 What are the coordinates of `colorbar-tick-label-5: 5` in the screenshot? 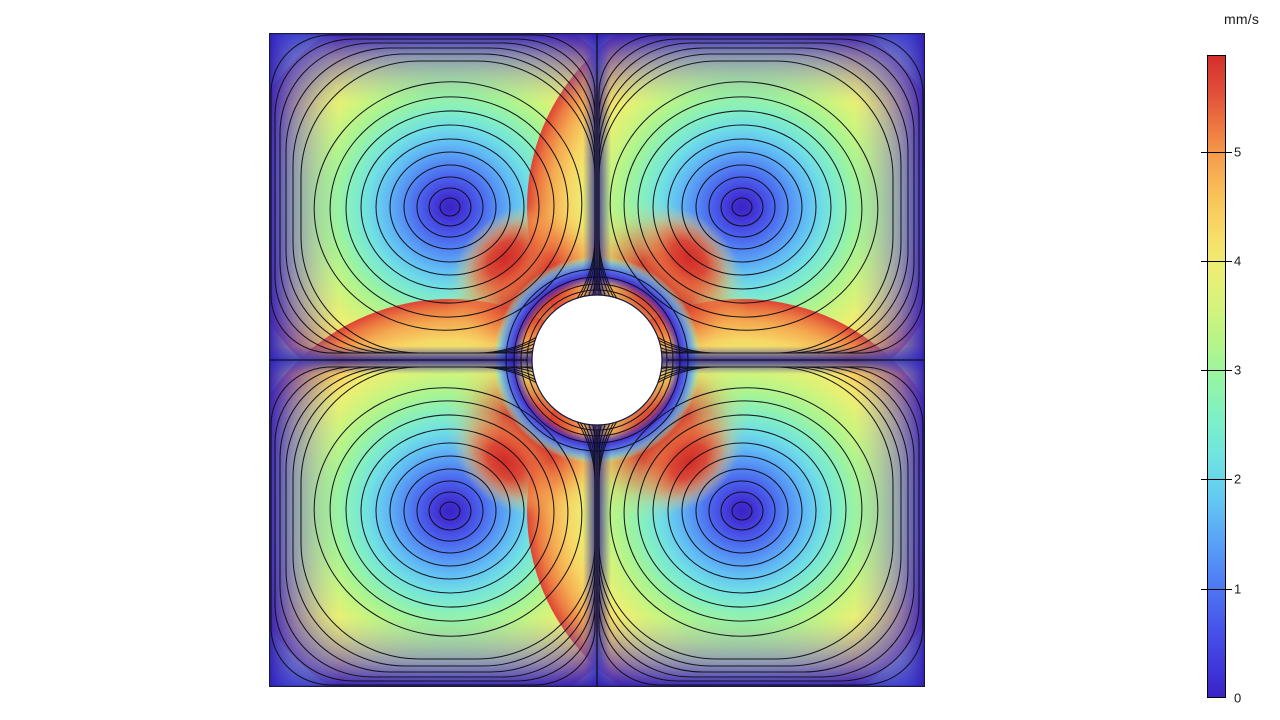 It's located at (1238, 152).